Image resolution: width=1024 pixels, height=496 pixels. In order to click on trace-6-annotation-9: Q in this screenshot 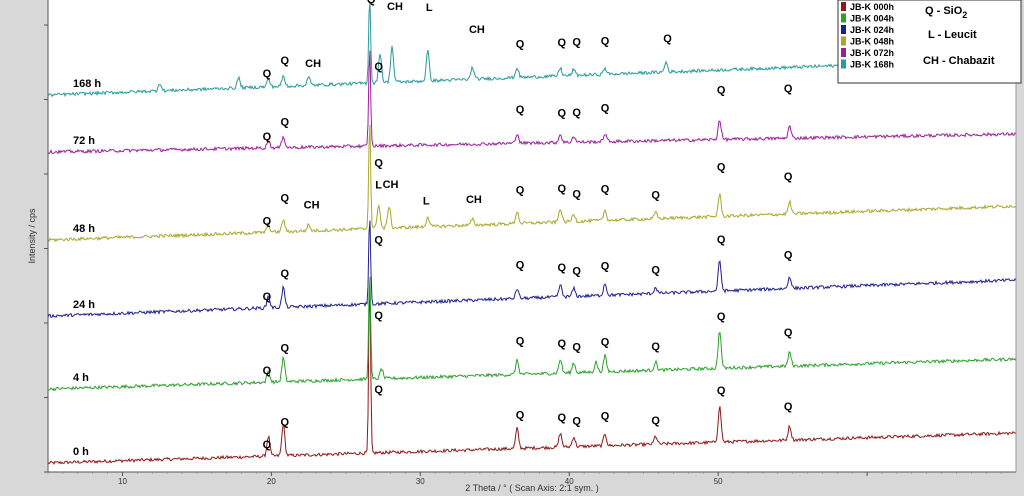, I will do `click(562, 43)`.